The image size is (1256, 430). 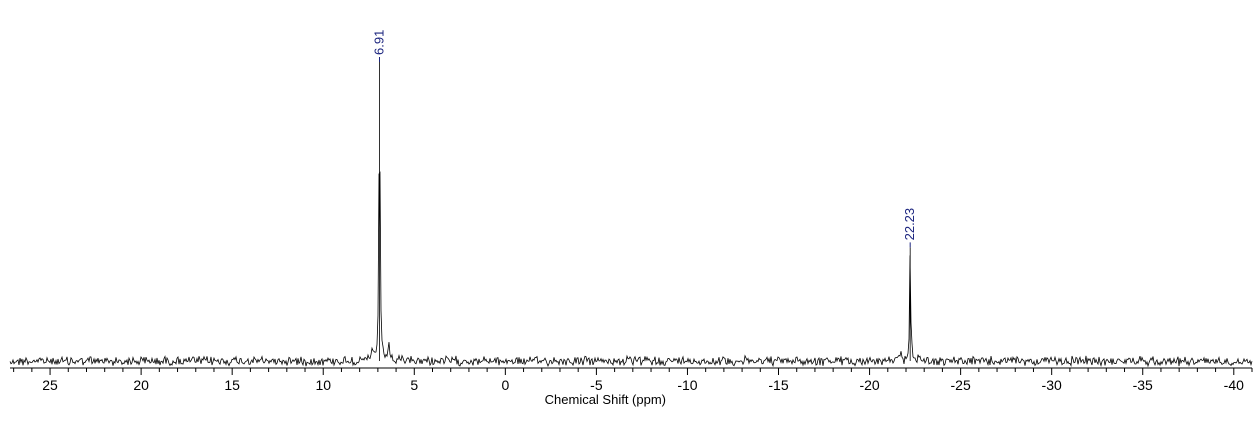 I want to click on x-axis-title: Chemical Shift (ppm), so click(x=605, y=399).